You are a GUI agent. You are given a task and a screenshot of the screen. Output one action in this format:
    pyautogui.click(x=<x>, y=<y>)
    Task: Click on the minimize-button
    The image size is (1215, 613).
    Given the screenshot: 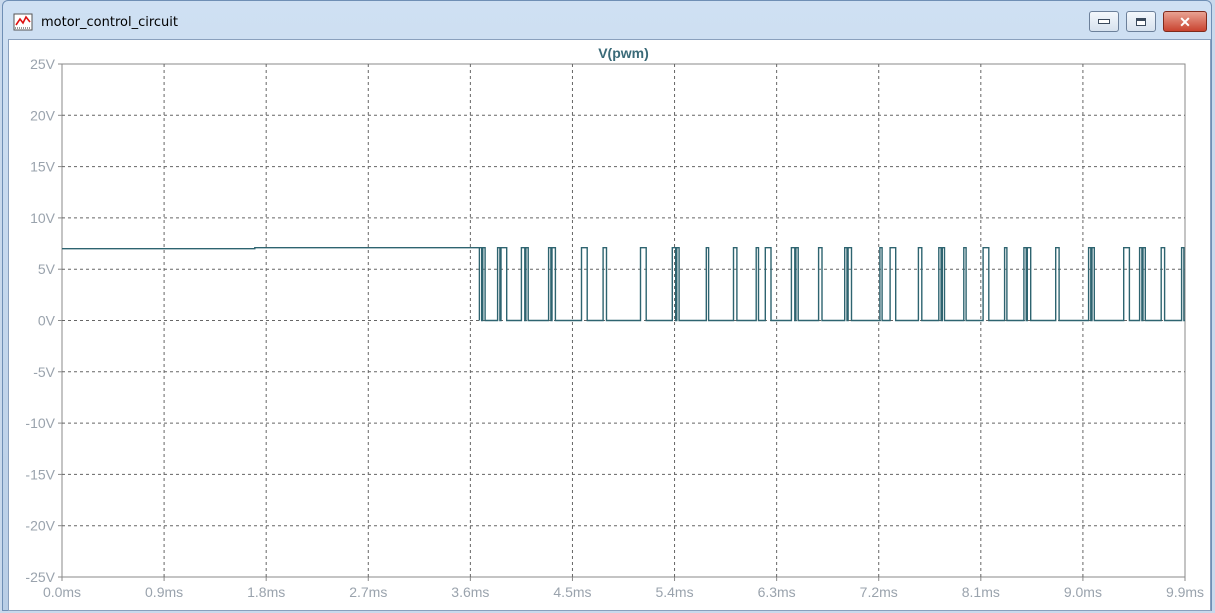 What is the action you would take?
    pyautogui.click(x=1104, y=21)
    